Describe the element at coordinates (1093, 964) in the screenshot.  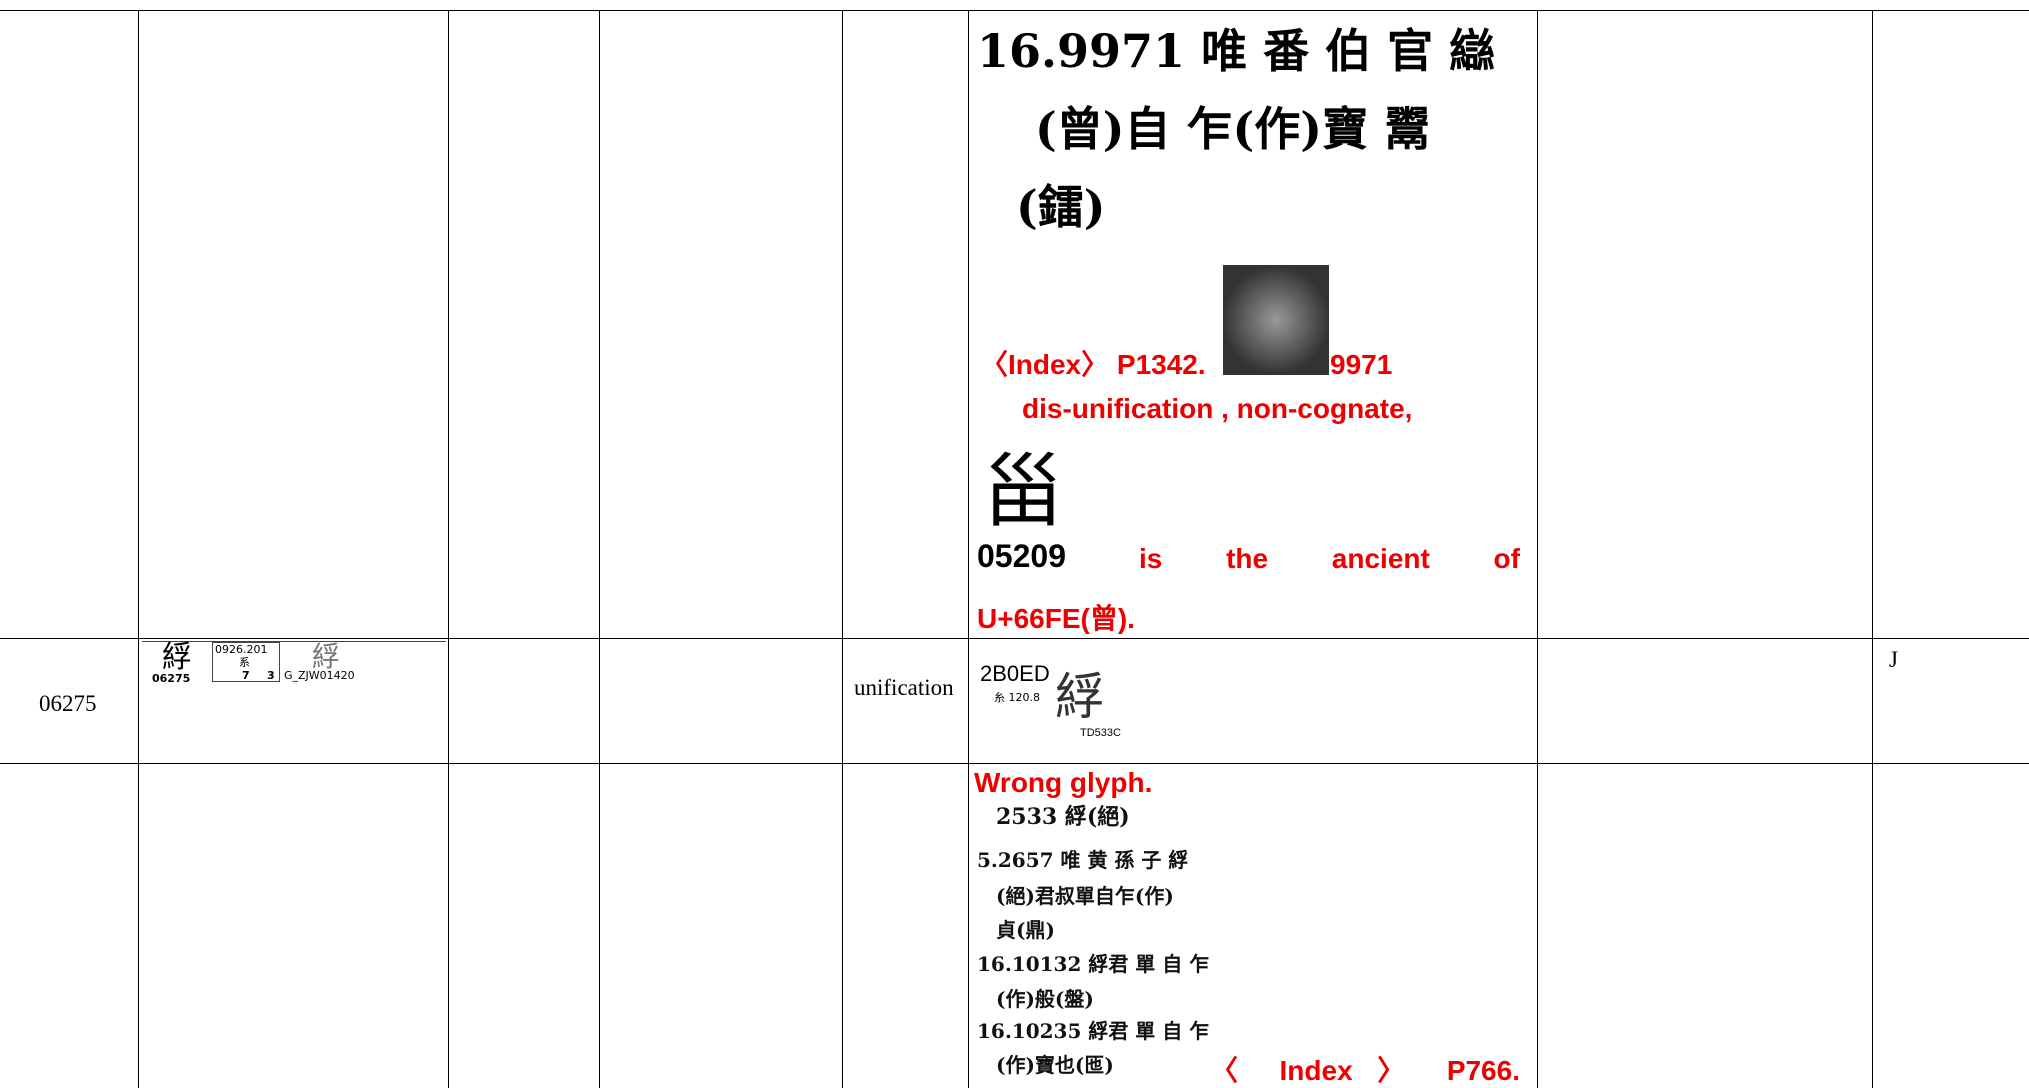
I see `evidence-line: 16.10132 綒君 單 自 乍` at that location.